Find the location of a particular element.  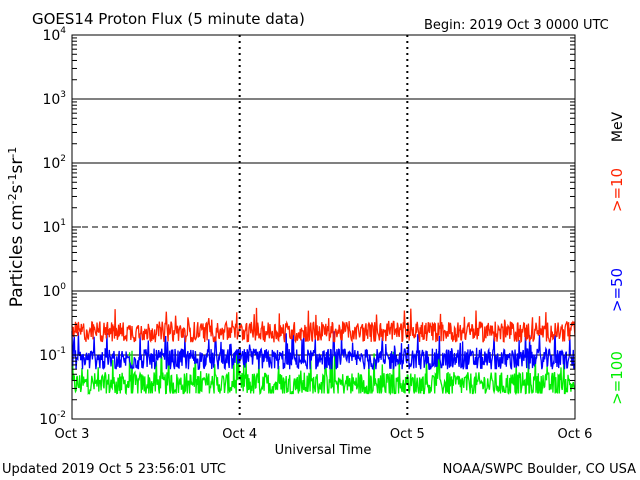

legend-entry: >=50 is located at coordinates (617, 290).